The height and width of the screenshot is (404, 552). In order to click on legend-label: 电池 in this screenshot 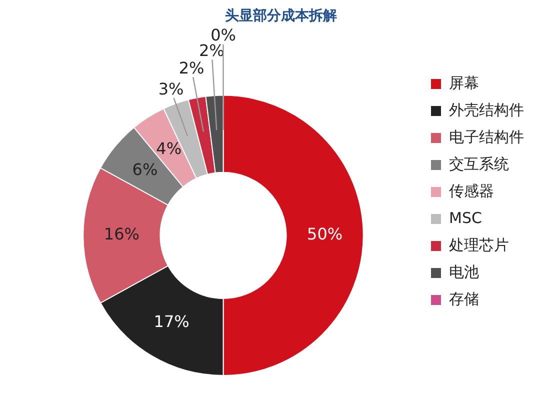, I will do `click(464, 271)`.